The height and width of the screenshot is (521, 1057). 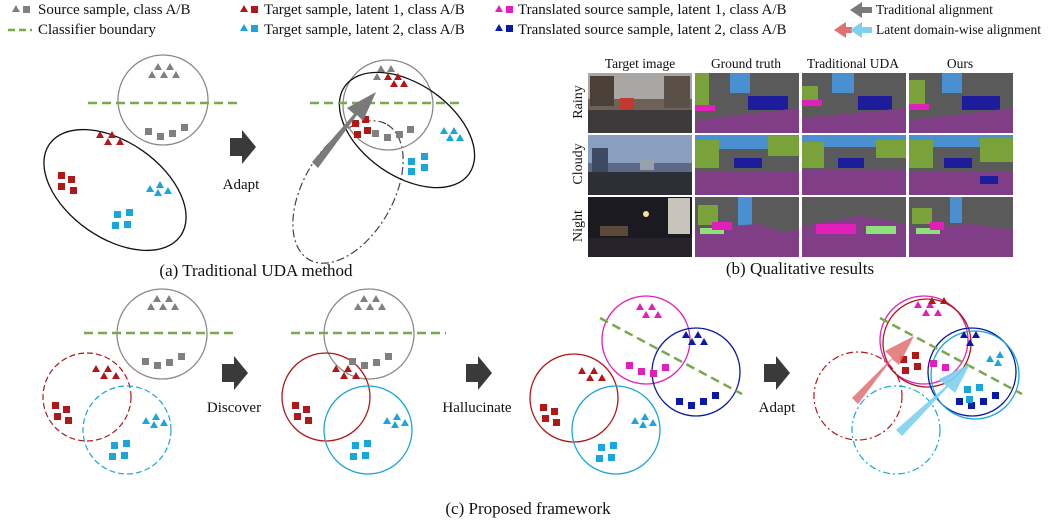 I want to click on thumb-cloudy-ours, so click(x=961, y=165).